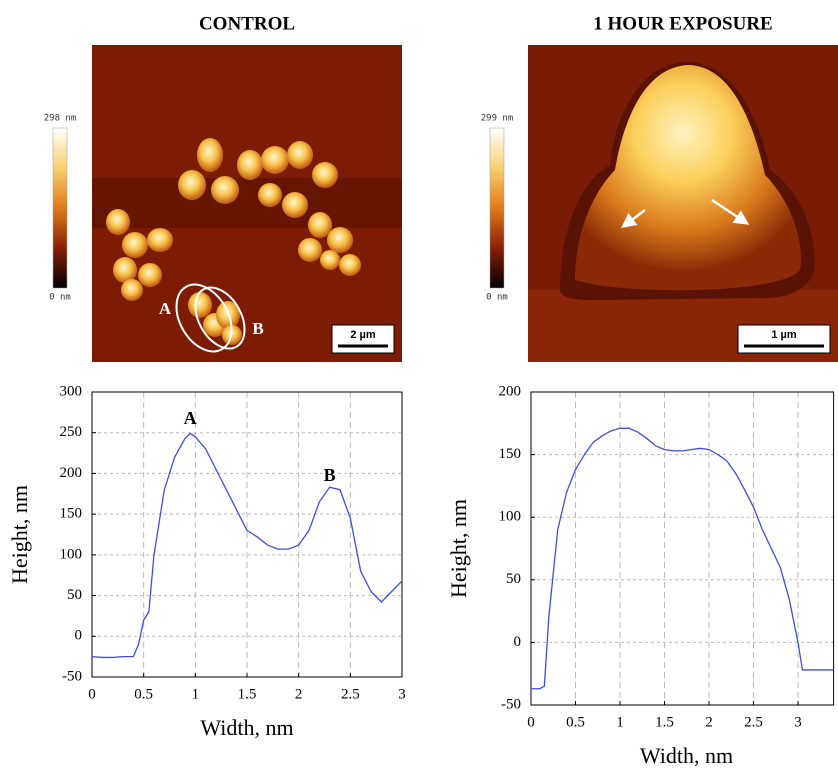  Describe the element at coordinates (60, 119) in the screenshot. I see `colorbar-max: 298 nm` at that location.